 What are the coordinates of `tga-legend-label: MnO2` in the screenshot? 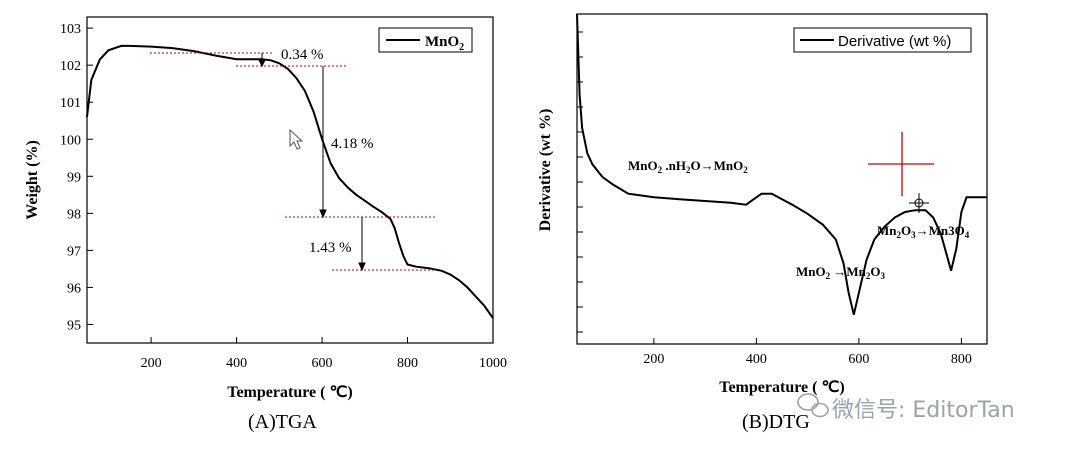 It's located at (444, 43).